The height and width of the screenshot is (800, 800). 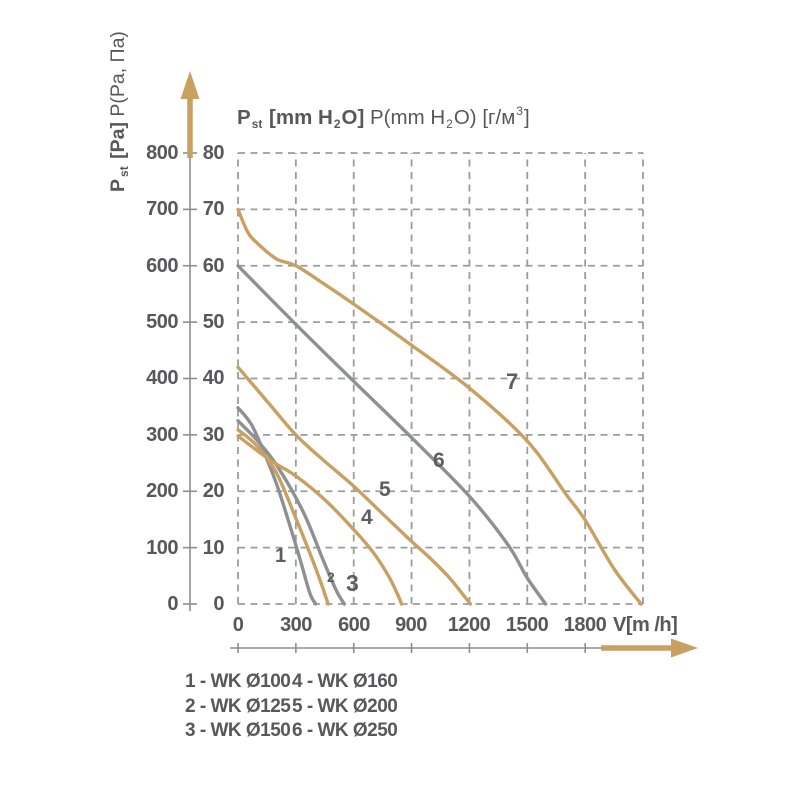 I want to click on pa-tick-label: 100, so click(x=162, y=548).